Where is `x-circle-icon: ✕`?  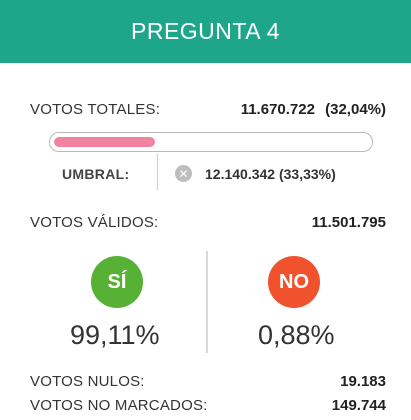 x-circle-icon: ✕ is located at coordinates (183, 173).